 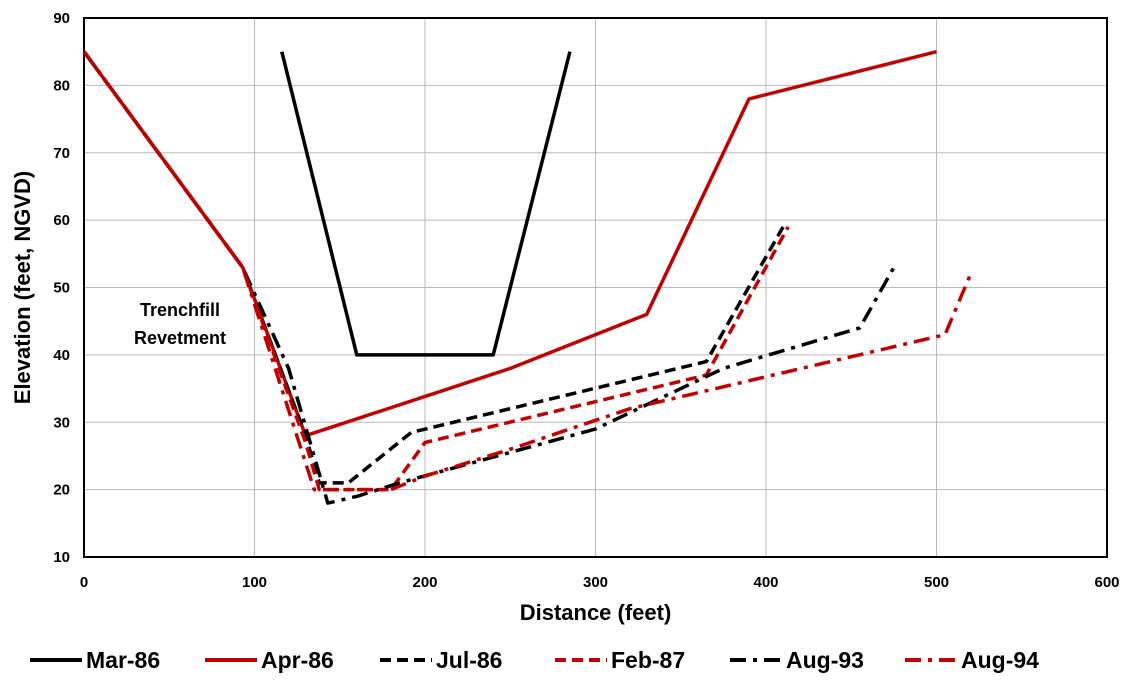 I want to click on legend-label-jul-86: Jul-86, so click(x=469, y=660).